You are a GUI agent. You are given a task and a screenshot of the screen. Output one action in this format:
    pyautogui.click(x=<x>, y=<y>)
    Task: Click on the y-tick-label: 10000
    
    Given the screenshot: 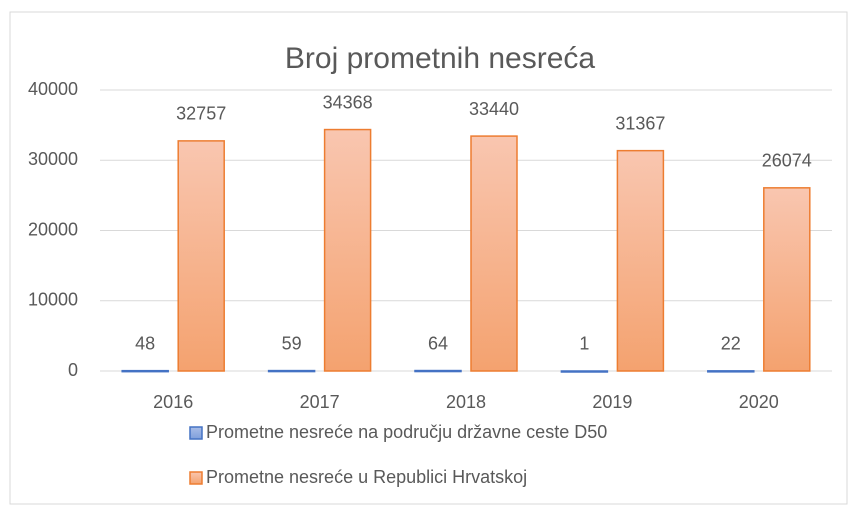 What is the action you would take?
    pyautogui.click(x=53, y=300)
    